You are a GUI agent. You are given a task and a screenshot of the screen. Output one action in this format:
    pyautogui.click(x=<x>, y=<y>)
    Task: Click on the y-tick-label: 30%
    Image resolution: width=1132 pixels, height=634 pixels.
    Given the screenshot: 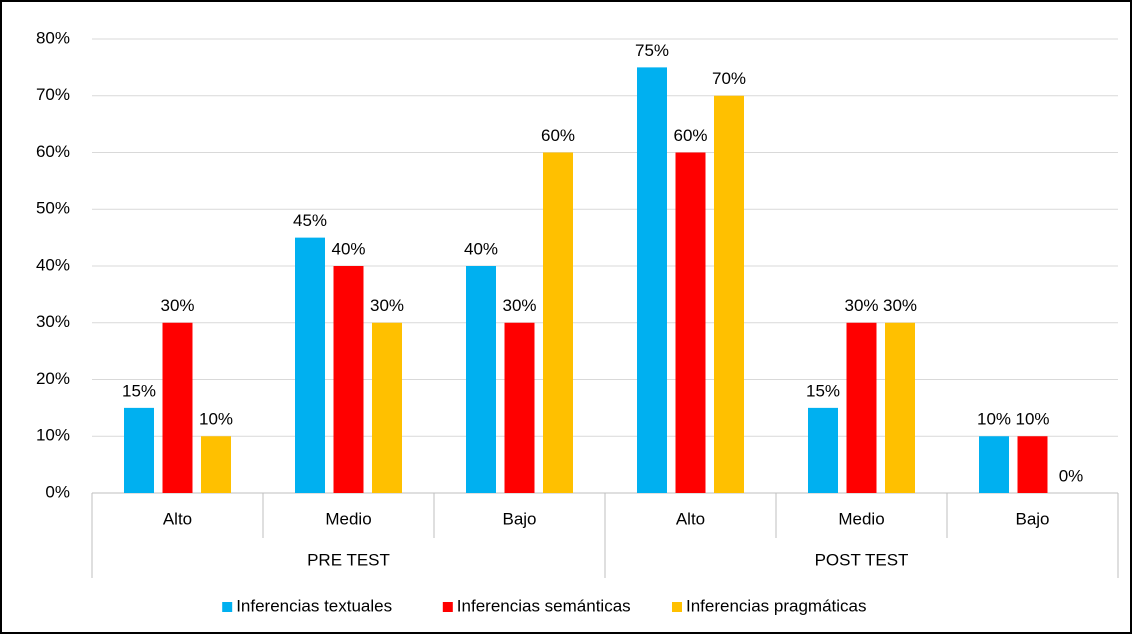 What is the action you would take?
    pyautogui.click(x=53, y=321)
    